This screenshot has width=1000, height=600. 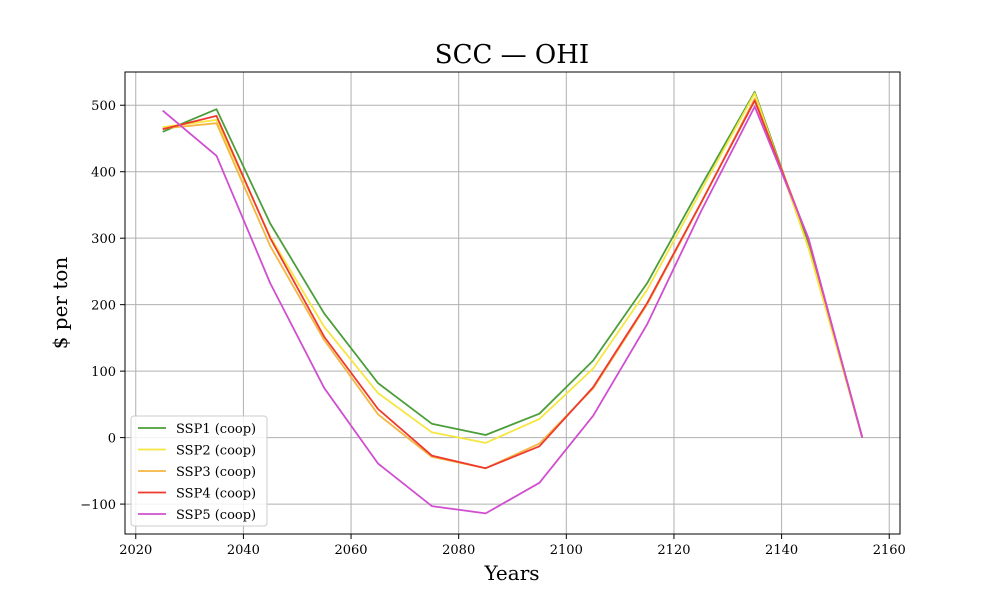 I want to click on y-tick-label: 300, so click(x=103, y=239).